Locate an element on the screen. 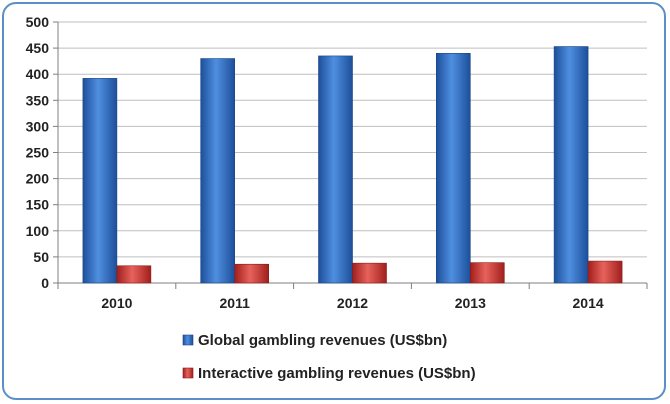  legend-swatch-interactive is located at coordinates (188, 373).